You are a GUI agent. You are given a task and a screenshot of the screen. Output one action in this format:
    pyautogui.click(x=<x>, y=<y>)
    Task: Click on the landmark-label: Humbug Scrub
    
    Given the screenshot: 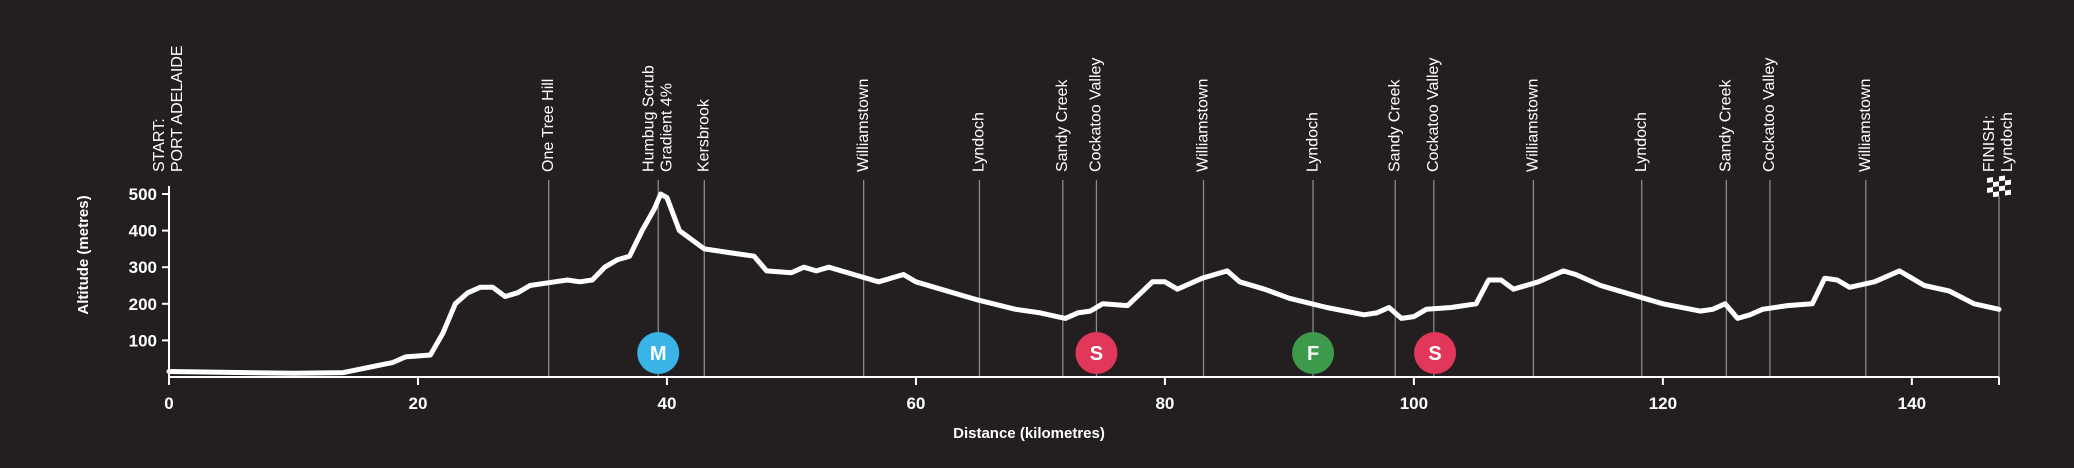 What is the action you would take?
    pyautogui.click(x=648, y=118)
    